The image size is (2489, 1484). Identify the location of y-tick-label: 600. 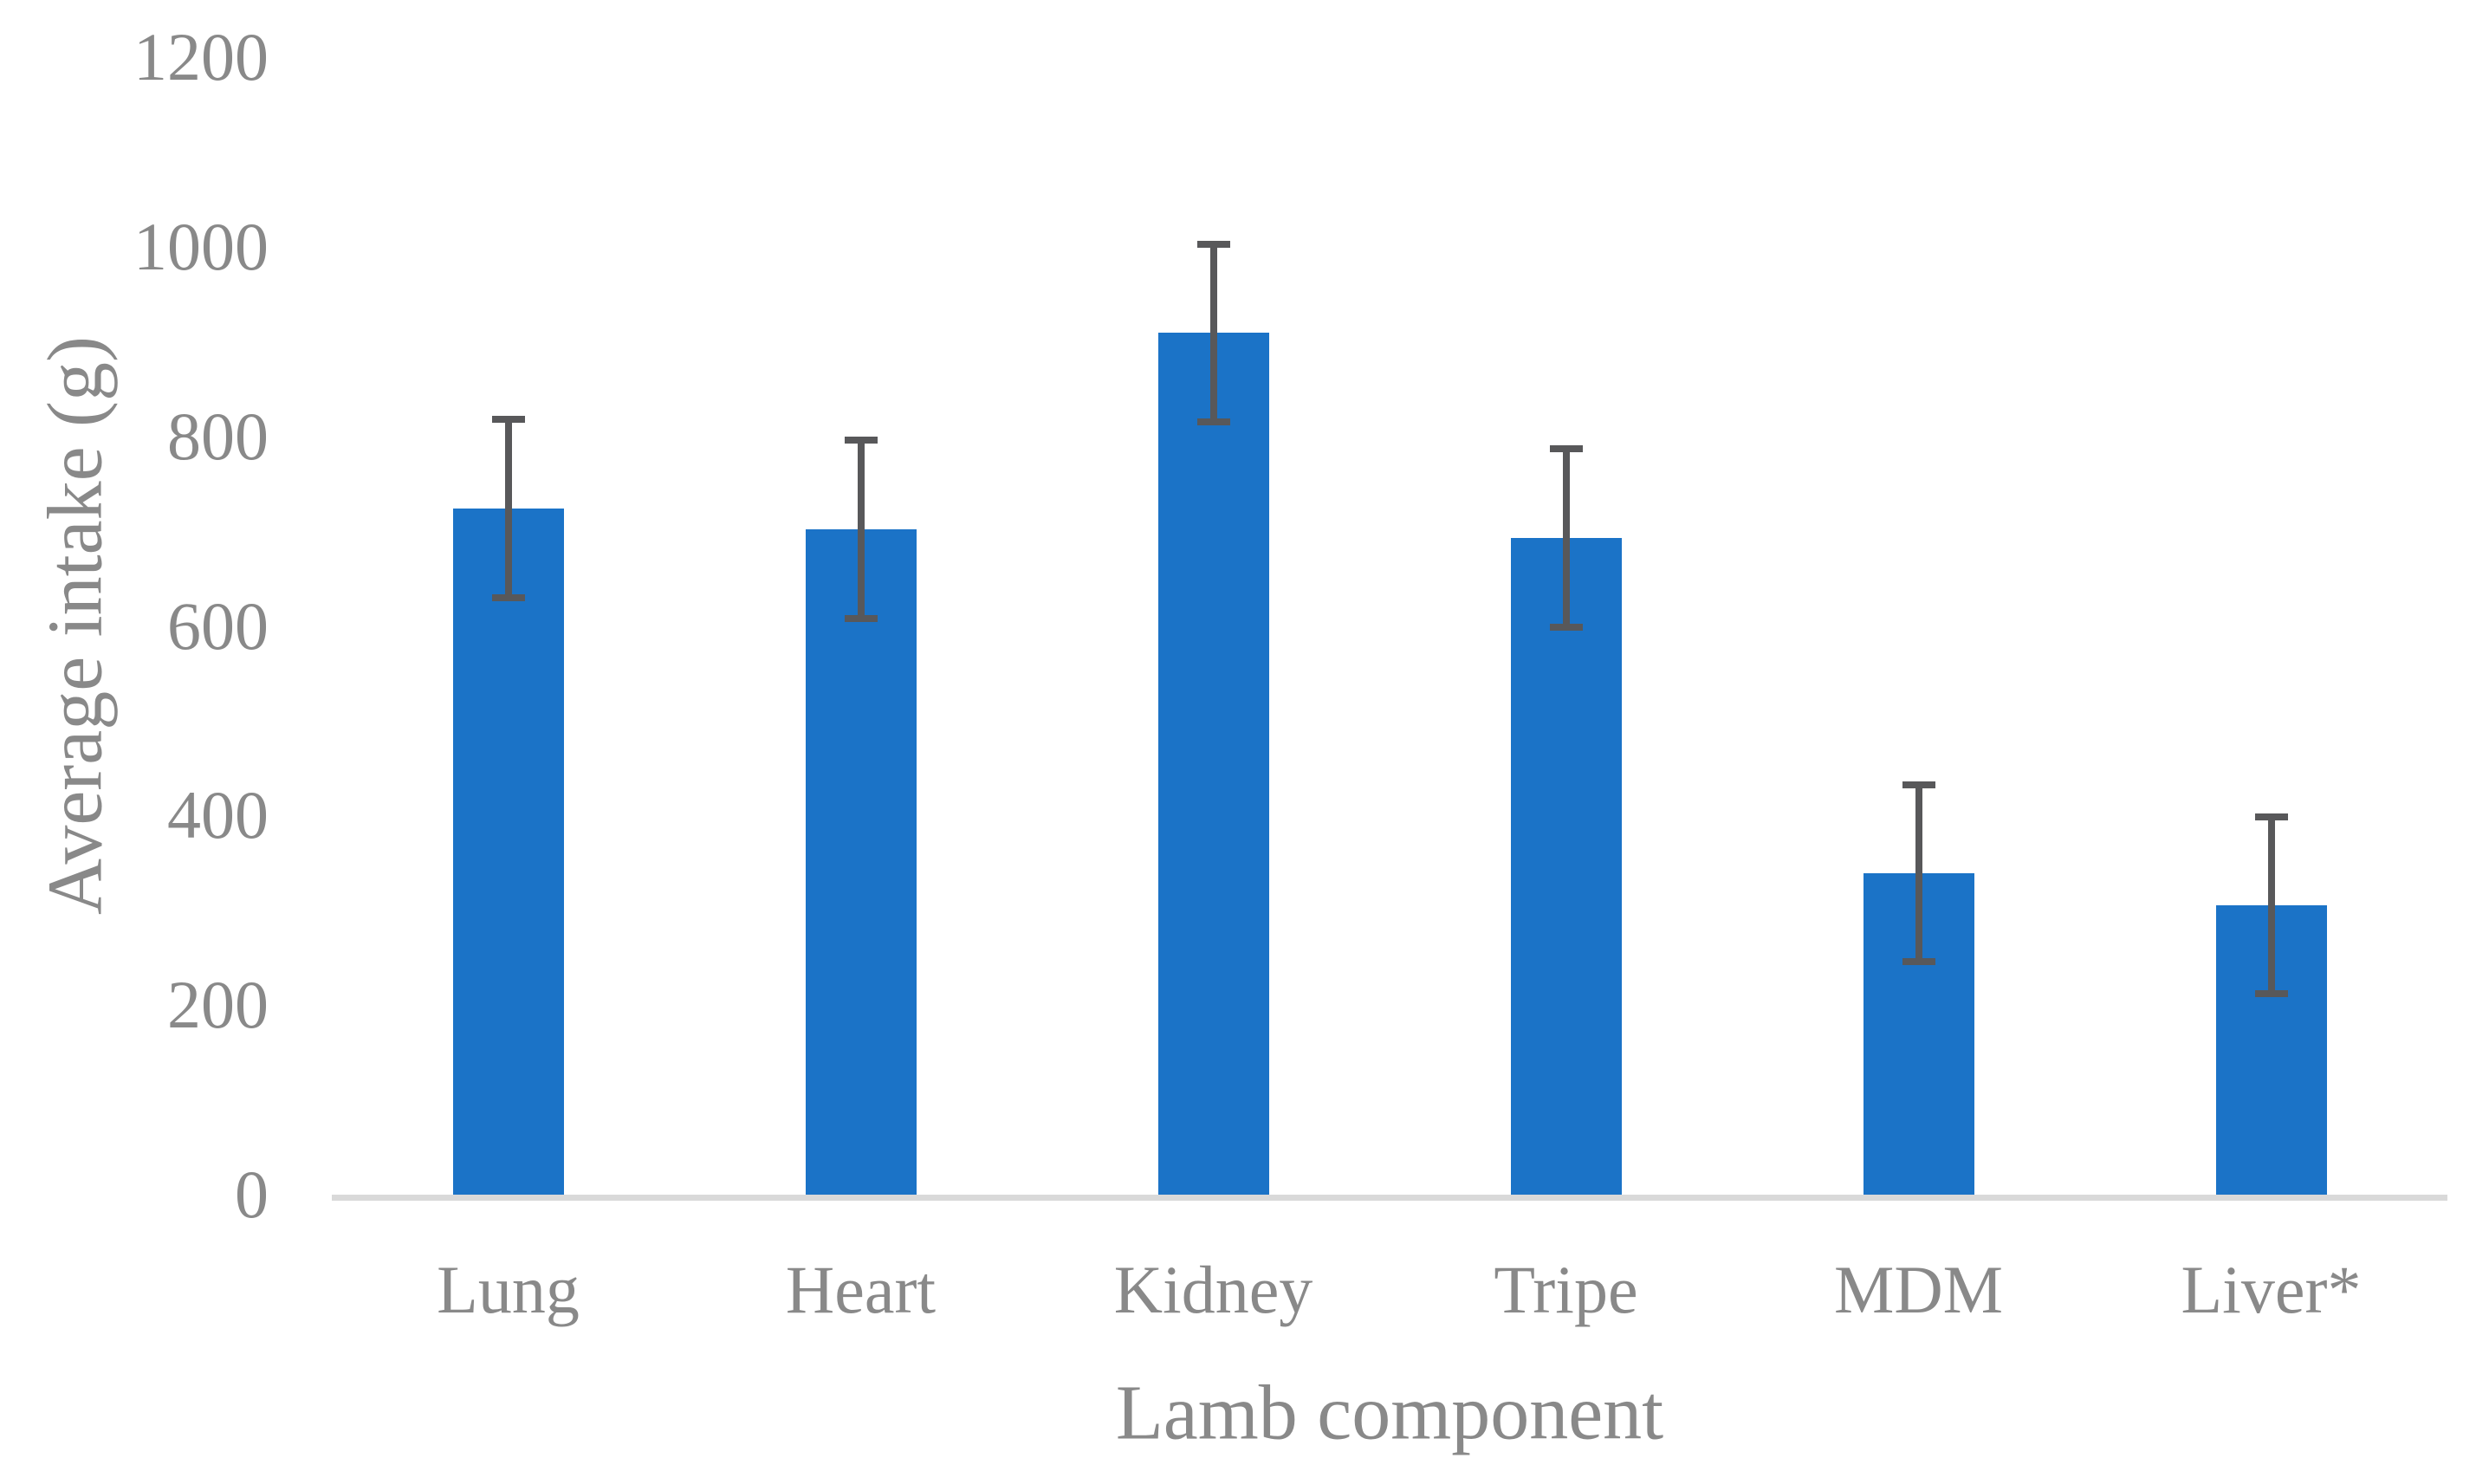
(218, 625).